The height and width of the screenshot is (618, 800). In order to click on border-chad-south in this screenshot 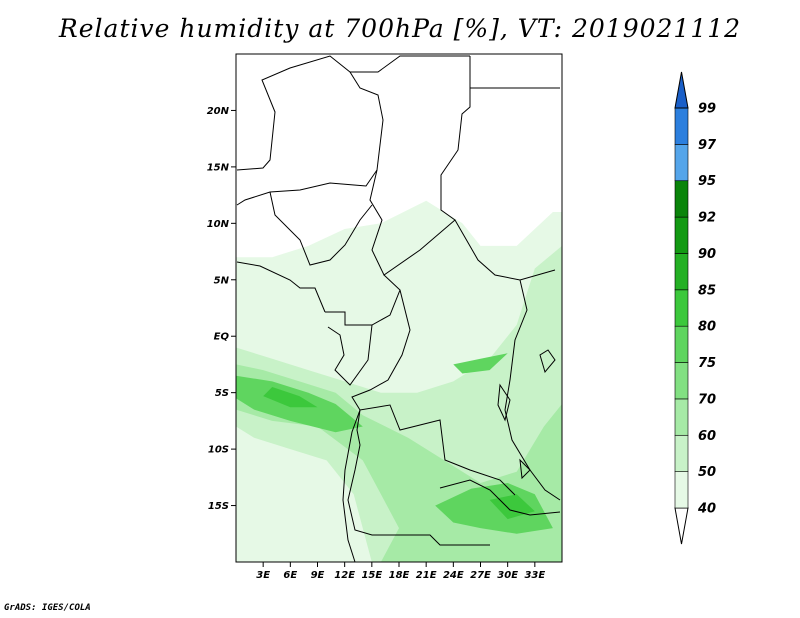, I will do `click(462, 225)`.